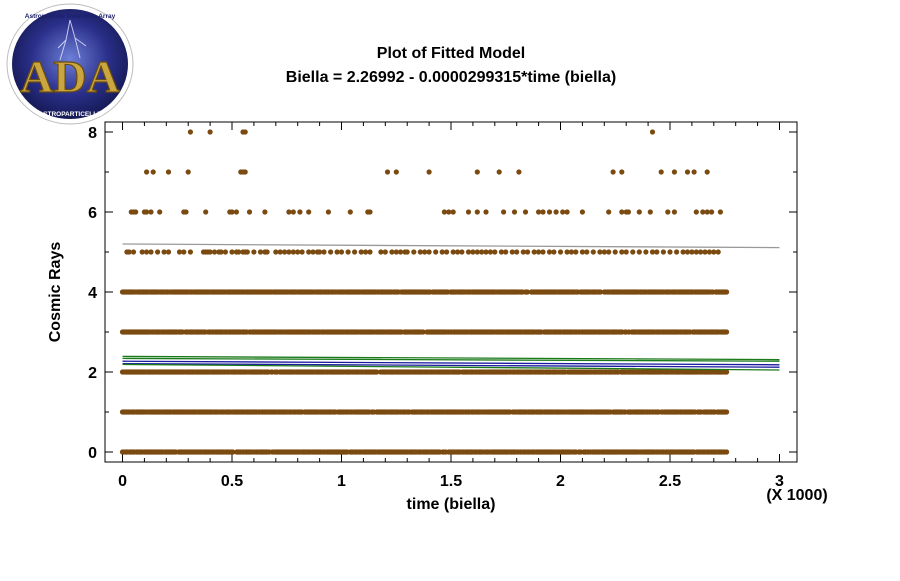 The image size is (900, 581). I want to click on x-tick-label: 0, so click(122, 481).